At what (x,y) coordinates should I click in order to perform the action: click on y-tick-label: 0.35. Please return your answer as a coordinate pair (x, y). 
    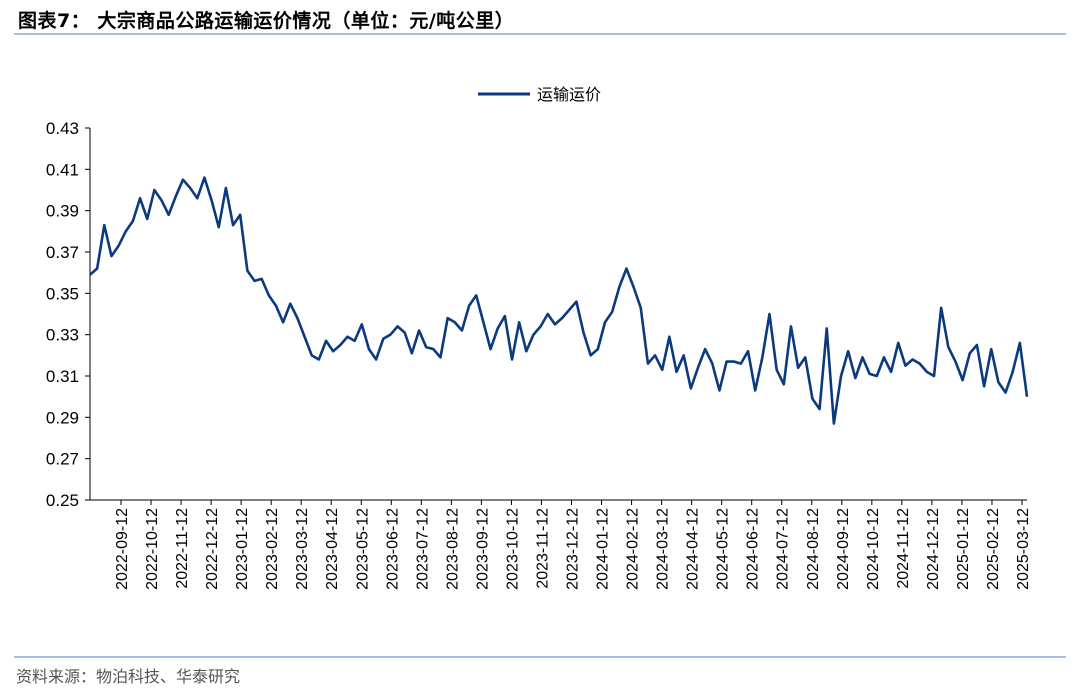
    Looking at the image, I should click on (62, 293).